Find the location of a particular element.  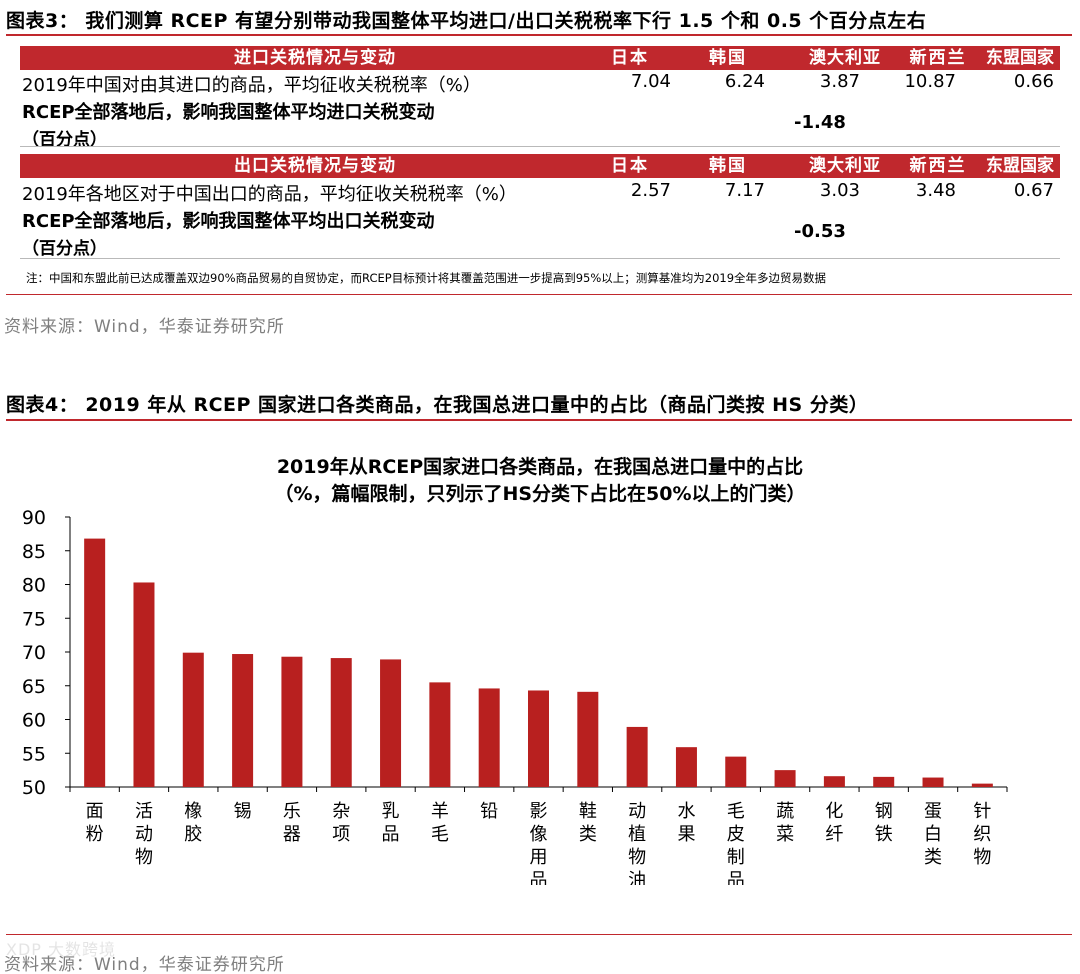

x-label-18-2: 物 is located at coordinates (982, 857).